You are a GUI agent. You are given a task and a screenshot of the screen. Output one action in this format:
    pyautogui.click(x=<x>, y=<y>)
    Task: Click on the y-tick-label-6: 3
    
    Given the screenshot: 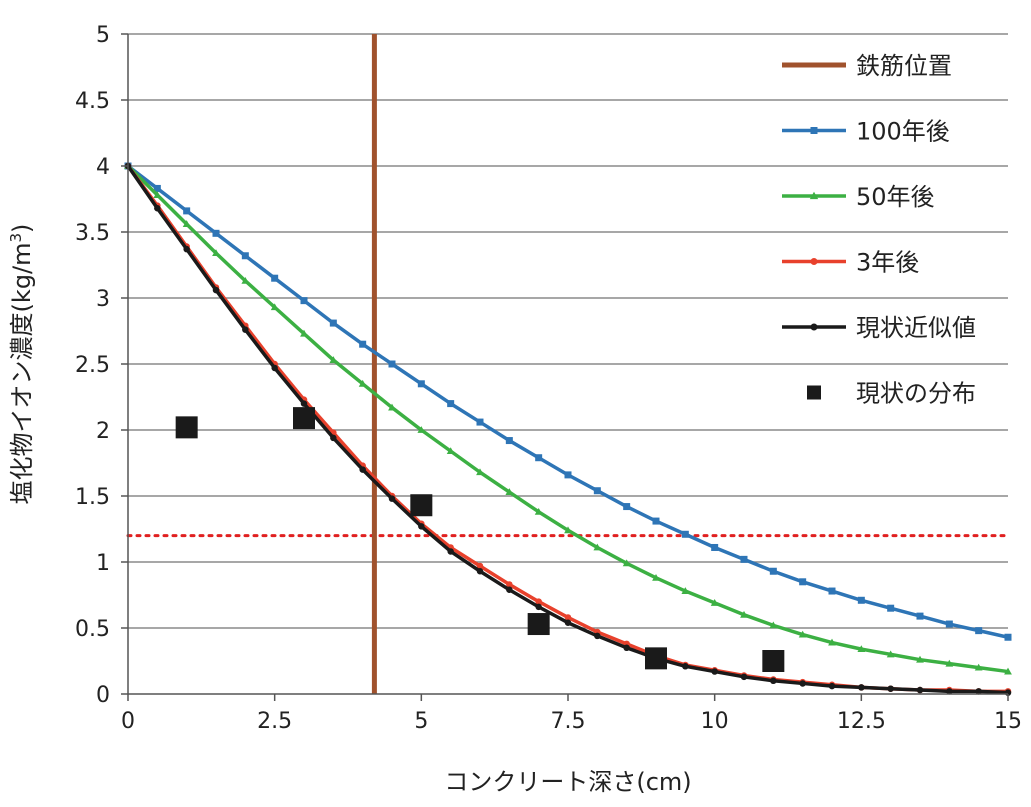 What is the action you would take?
    pyautogui.click(x=103, y=299)
    